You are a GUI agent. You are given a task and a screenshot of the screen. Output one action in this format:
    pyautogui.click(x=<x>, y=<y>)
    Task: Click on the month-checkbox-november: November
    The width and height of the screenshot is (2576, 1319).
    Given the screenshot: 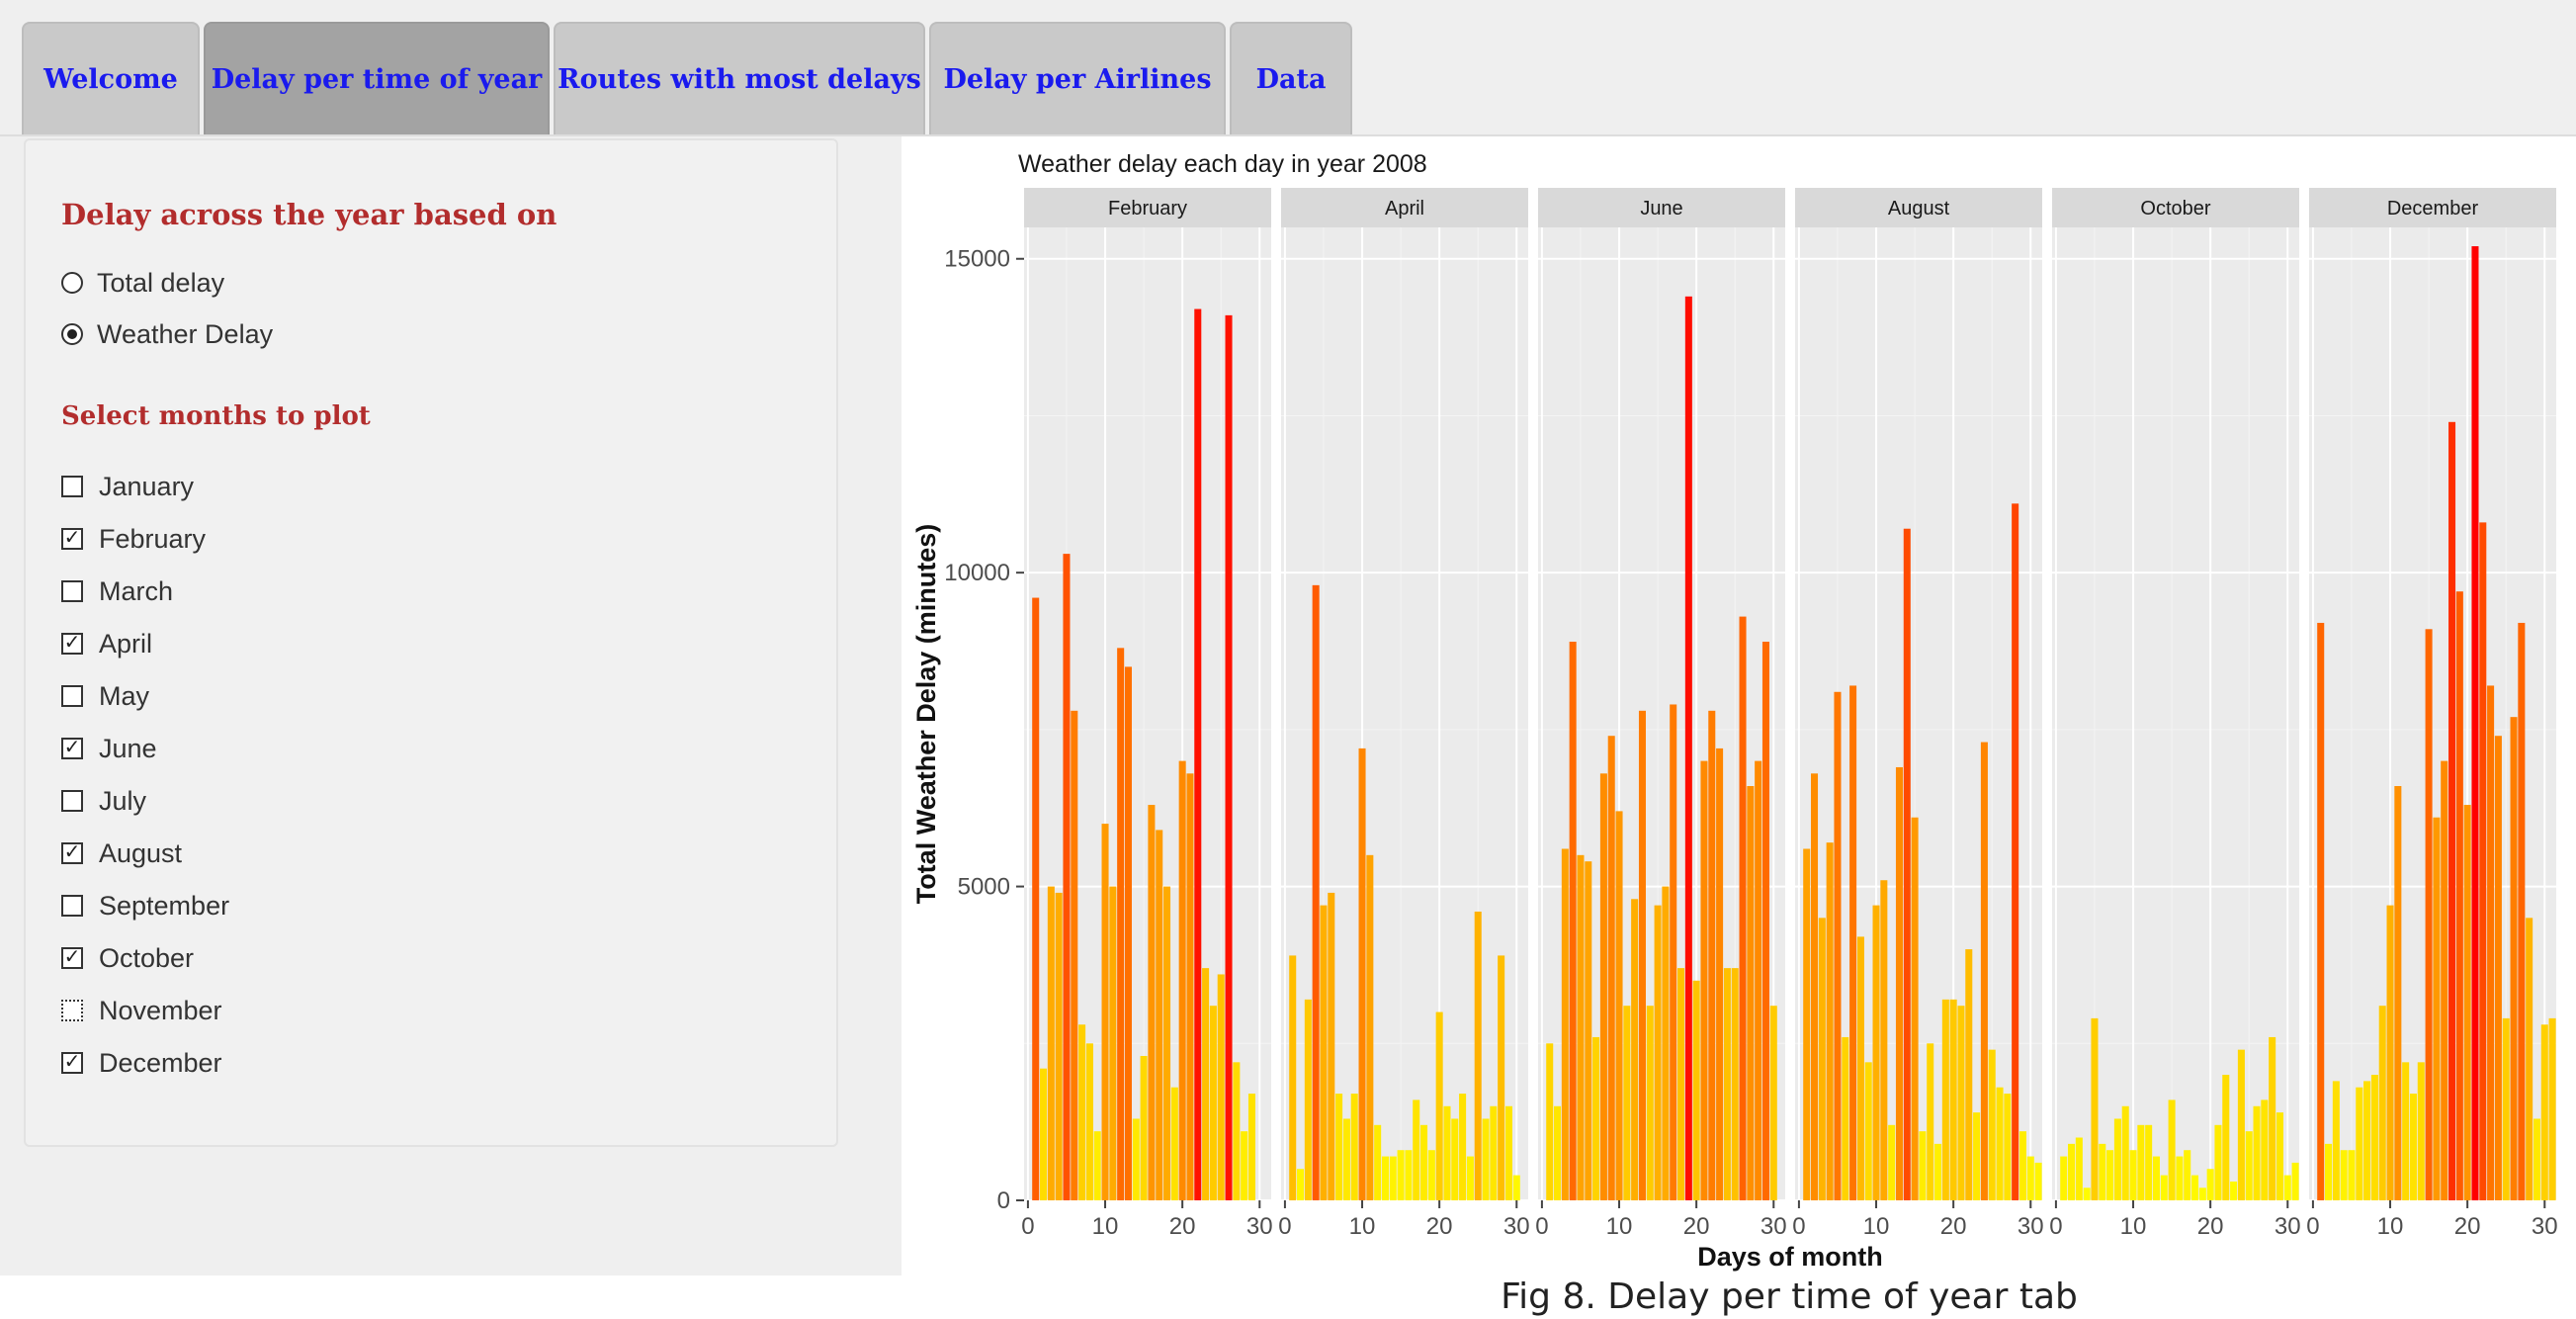 What is the action you would take?
    pyautogui.click(x=141, y=1010)
    